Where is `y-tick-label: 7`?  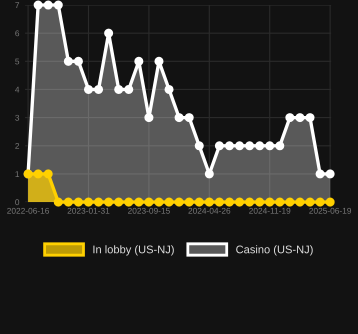
y-tick-label: 7 is located at coordinates (17, 5).